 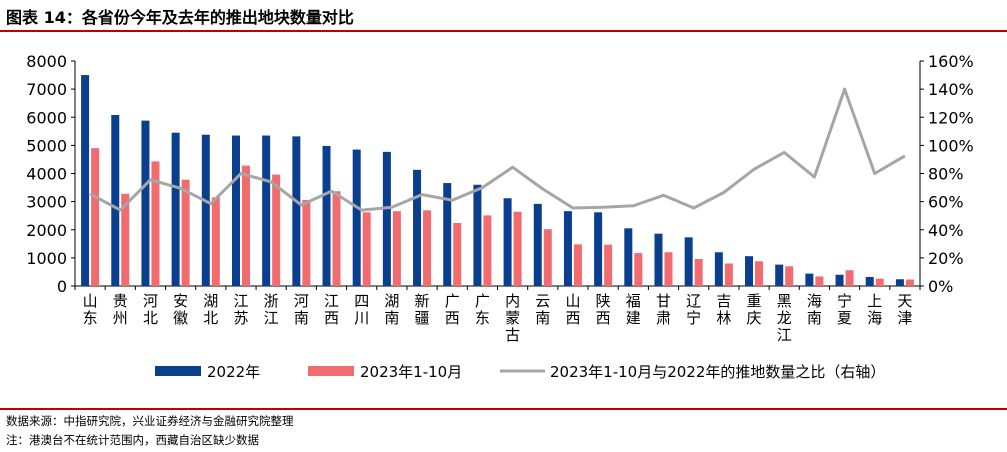 I want to click on y-left-tick-label: 5000, so click(x=46, y=145).